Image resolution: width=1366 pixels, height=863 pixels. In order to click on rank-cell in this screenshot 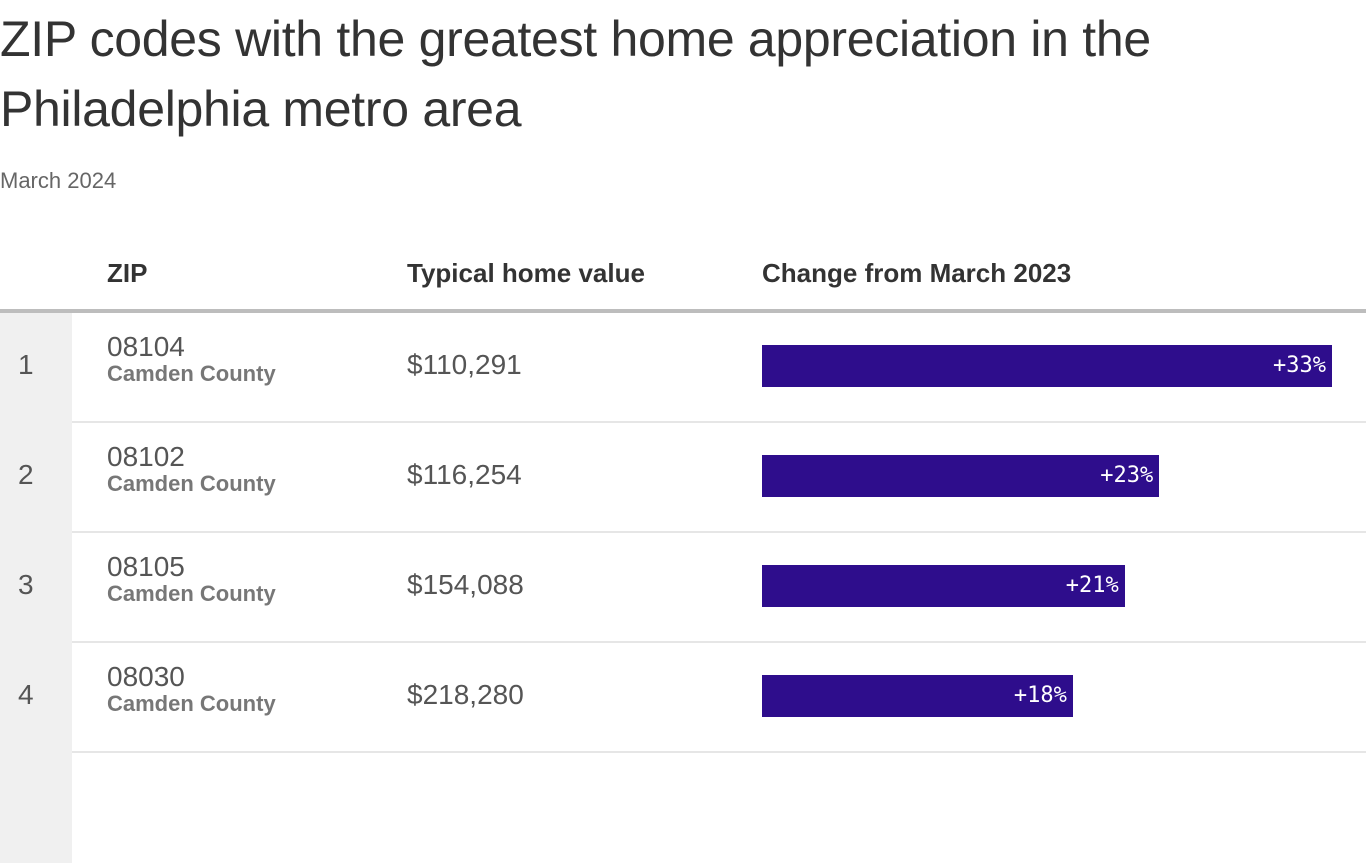, I will do `click(36, 808)`.